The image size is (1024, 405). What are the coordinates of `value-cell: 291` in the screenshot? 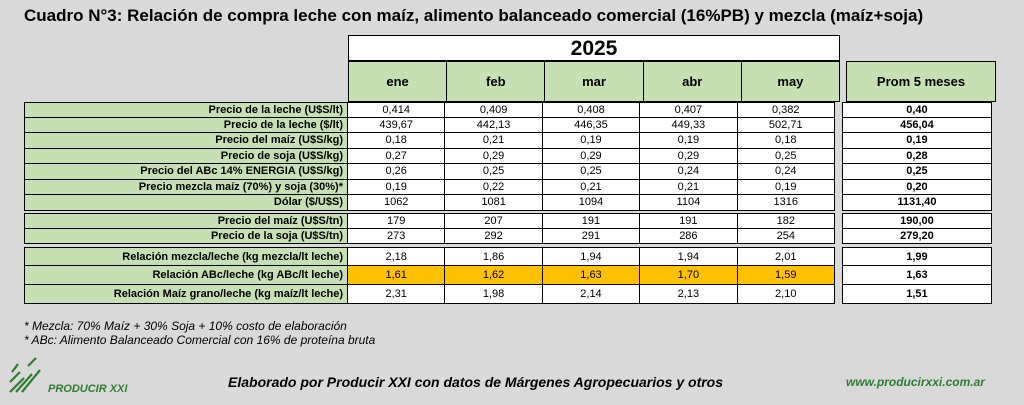 It's located at (591, 235).